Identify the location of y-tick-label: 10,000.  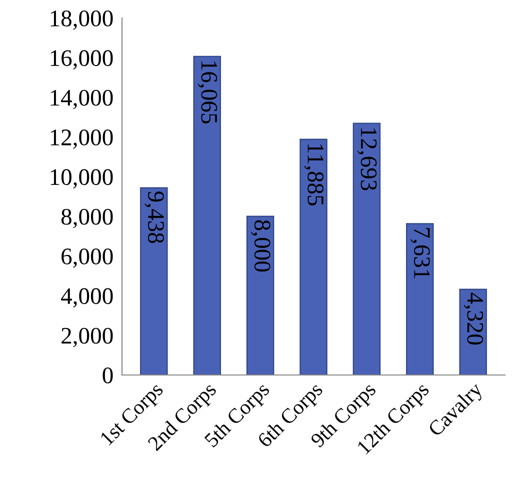
(81, 178).